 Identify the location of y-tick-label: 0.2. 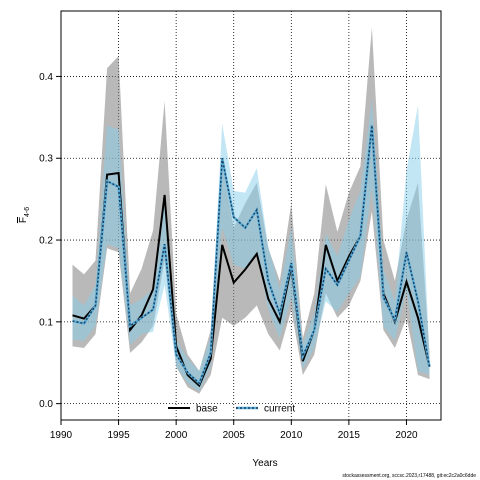
(46, 241).